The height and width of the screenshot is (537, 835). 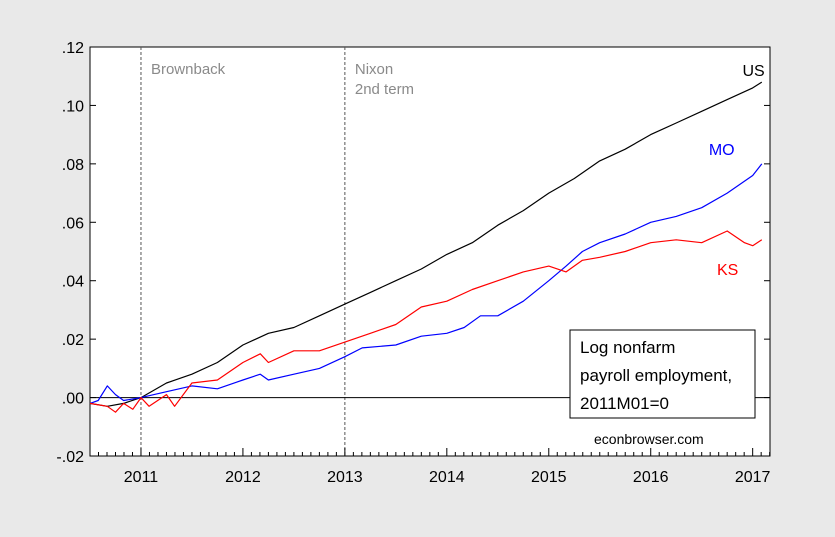 I want to click on series-label-ks: KS, so click(x=727, y=270).